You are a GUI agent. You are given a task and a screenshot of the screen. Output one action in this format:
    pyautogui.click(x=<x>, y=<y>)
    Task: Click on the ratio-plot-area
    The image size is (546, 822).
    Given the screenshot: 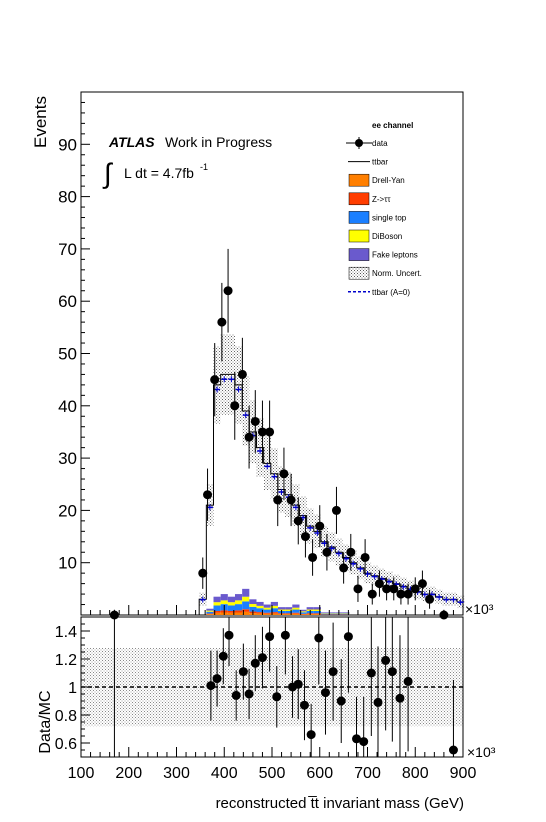 What is the action you would take?
    pyautogui.click(x=272, y=687)
    